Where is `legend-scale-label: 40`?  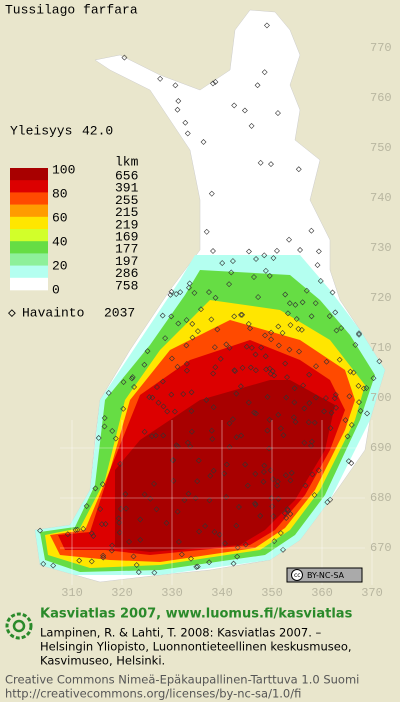
legend-scale-label: 40 is located at coordinates (60, 241).